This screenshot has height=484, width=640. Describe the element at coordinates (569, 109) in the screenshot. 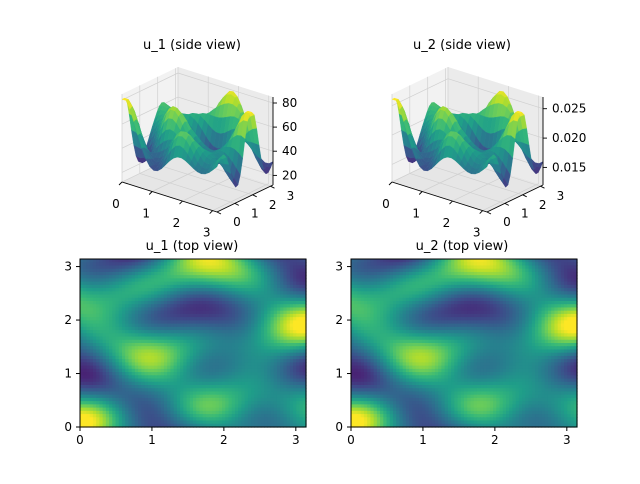

I see `z-tick-label: 0.025` at that location.